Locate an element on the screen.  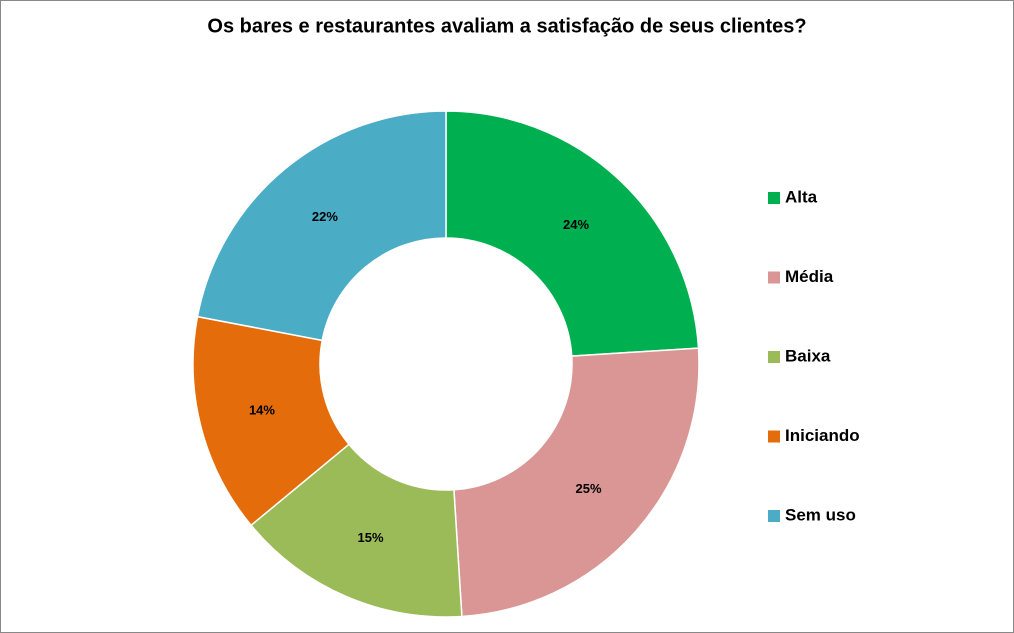
data-label: 24% is located at coordinates (576, 224).